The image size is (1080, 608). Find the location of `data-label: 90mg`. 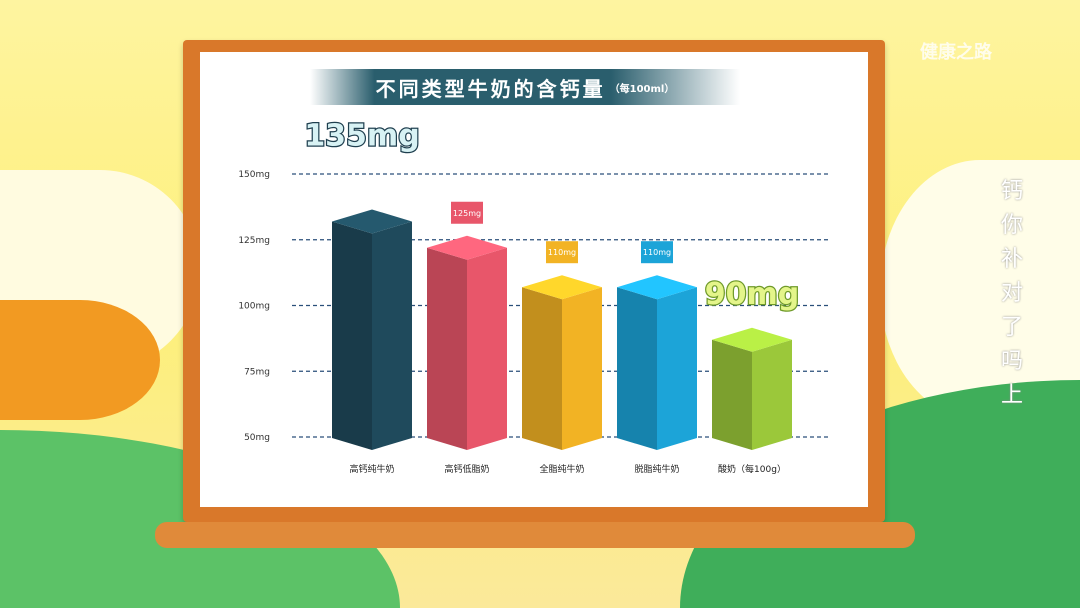

data-label: 90mg is located at coordinates (752, 294).